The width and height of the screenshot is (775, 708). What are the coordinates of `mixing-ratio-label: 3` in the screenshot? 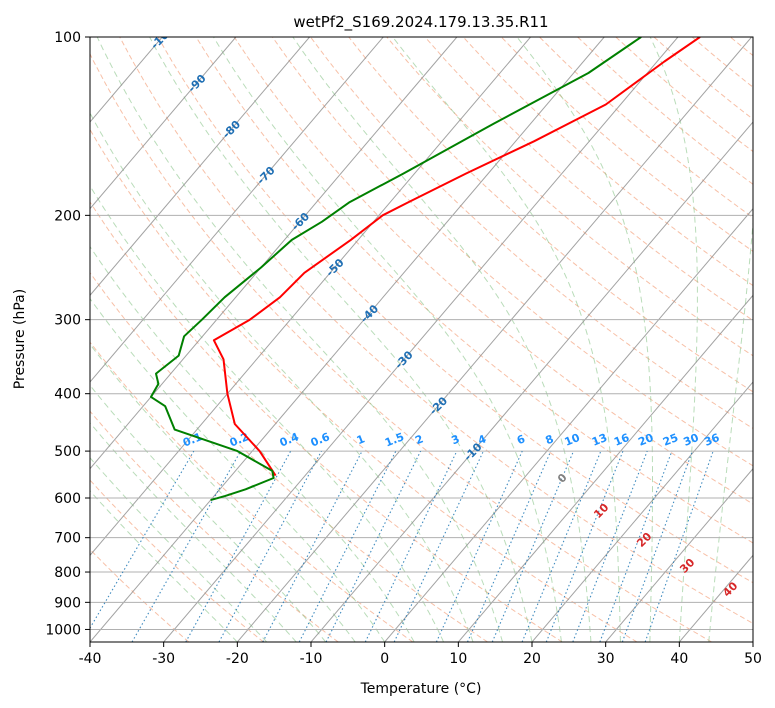 It's located at (456, 439).